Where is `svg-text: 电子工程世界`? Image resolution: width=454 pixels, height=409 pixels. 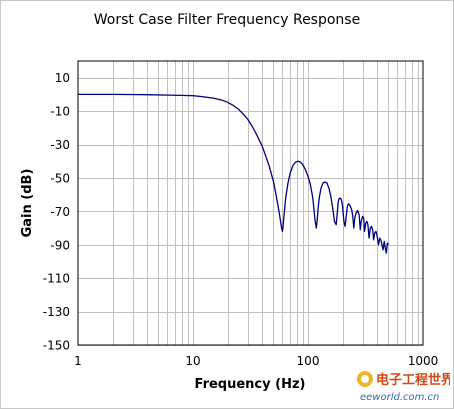
svg-text: 电子工程世界 is located at coordinates (413, 380).